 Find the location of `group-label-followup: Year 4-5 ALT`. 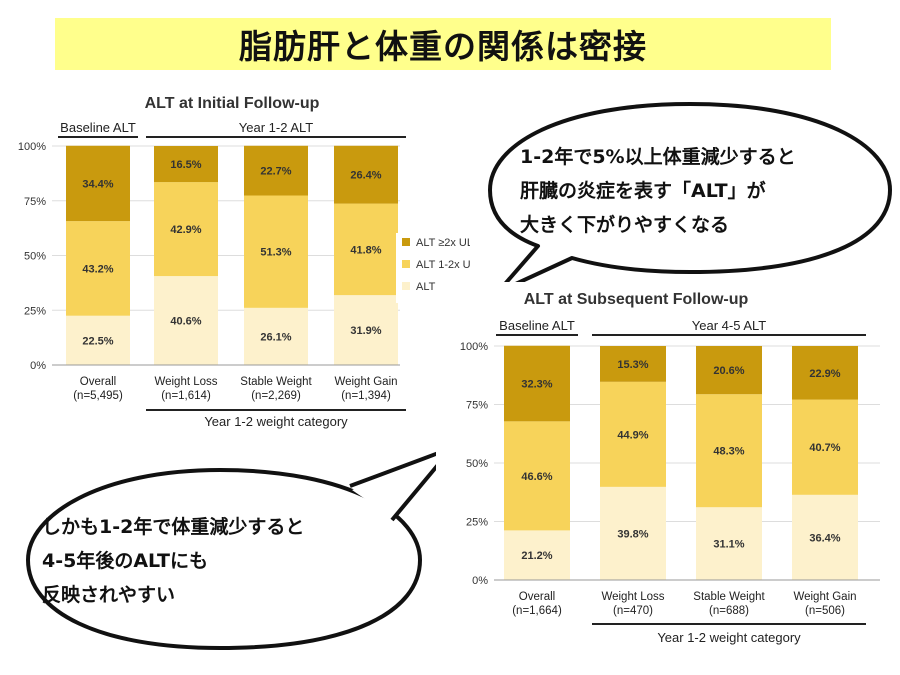

group-label-followup: Year 4-5 ALT is located at coordinates (729, 325).